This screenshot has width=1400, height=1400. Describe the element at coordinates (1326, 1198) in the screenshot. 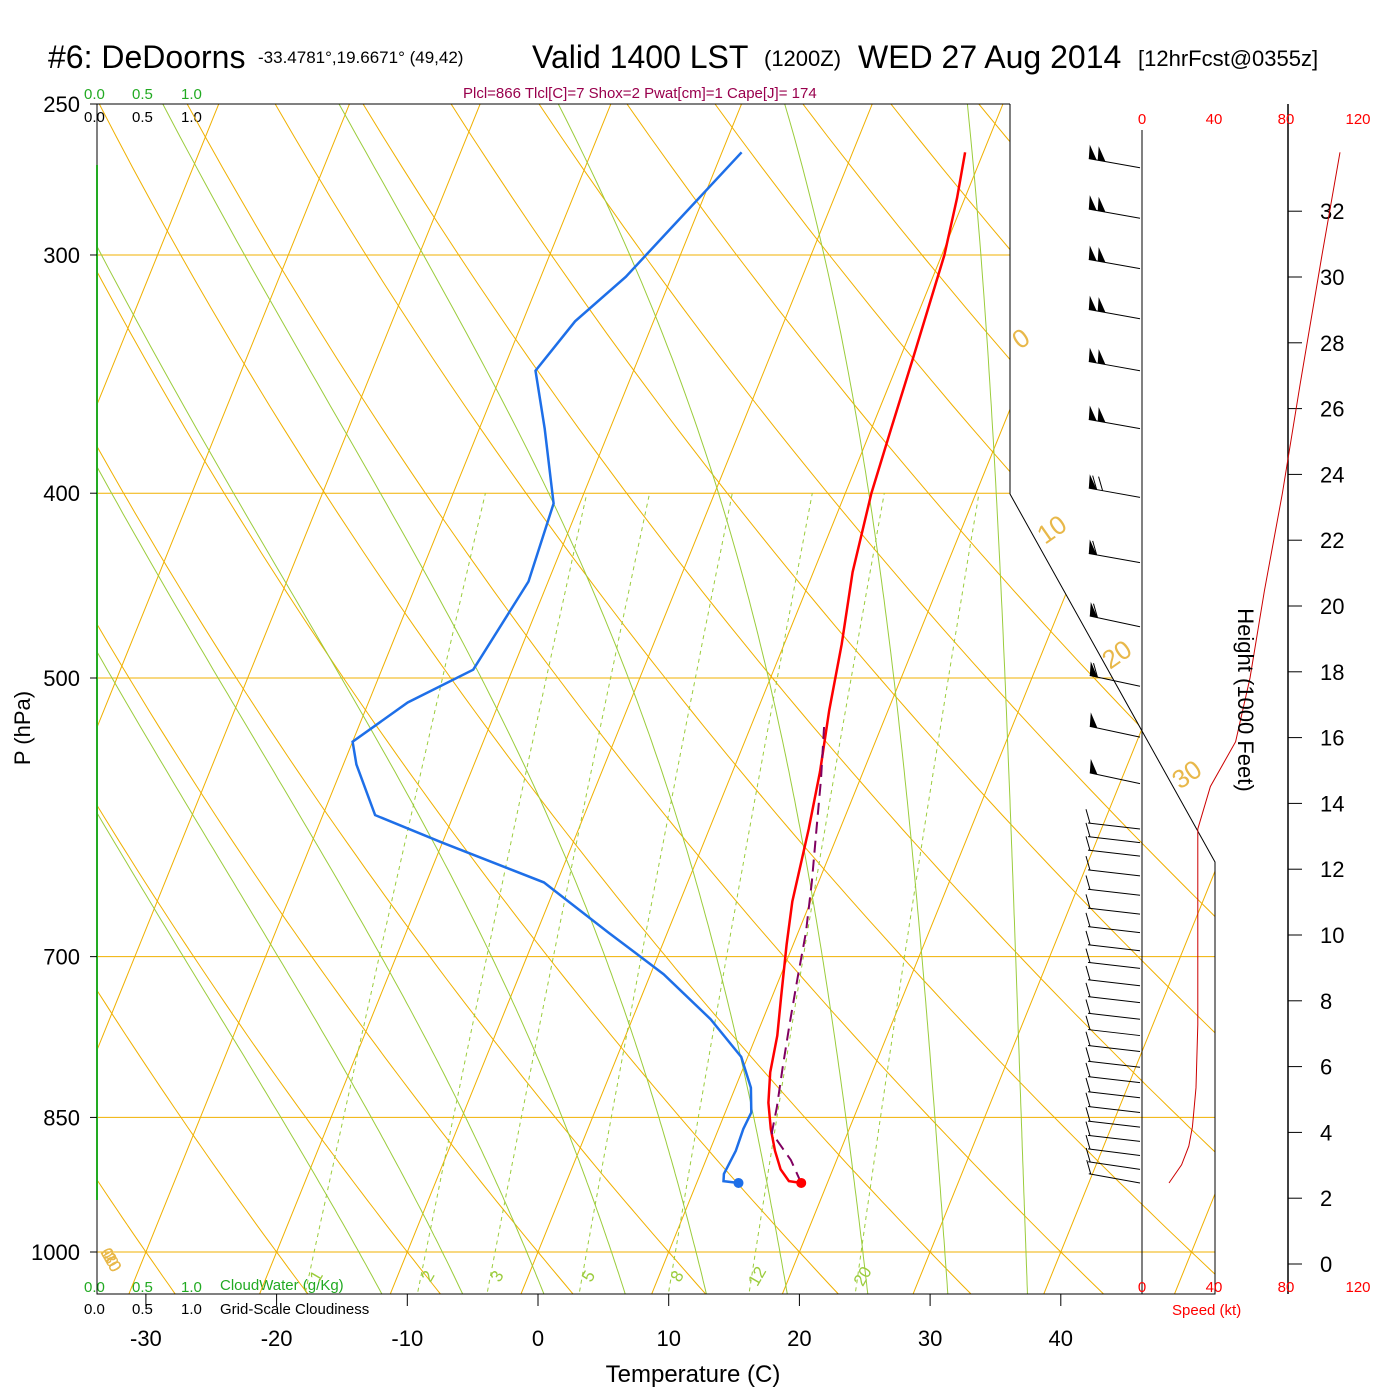

I see `height-tick-label: 2` at that location.